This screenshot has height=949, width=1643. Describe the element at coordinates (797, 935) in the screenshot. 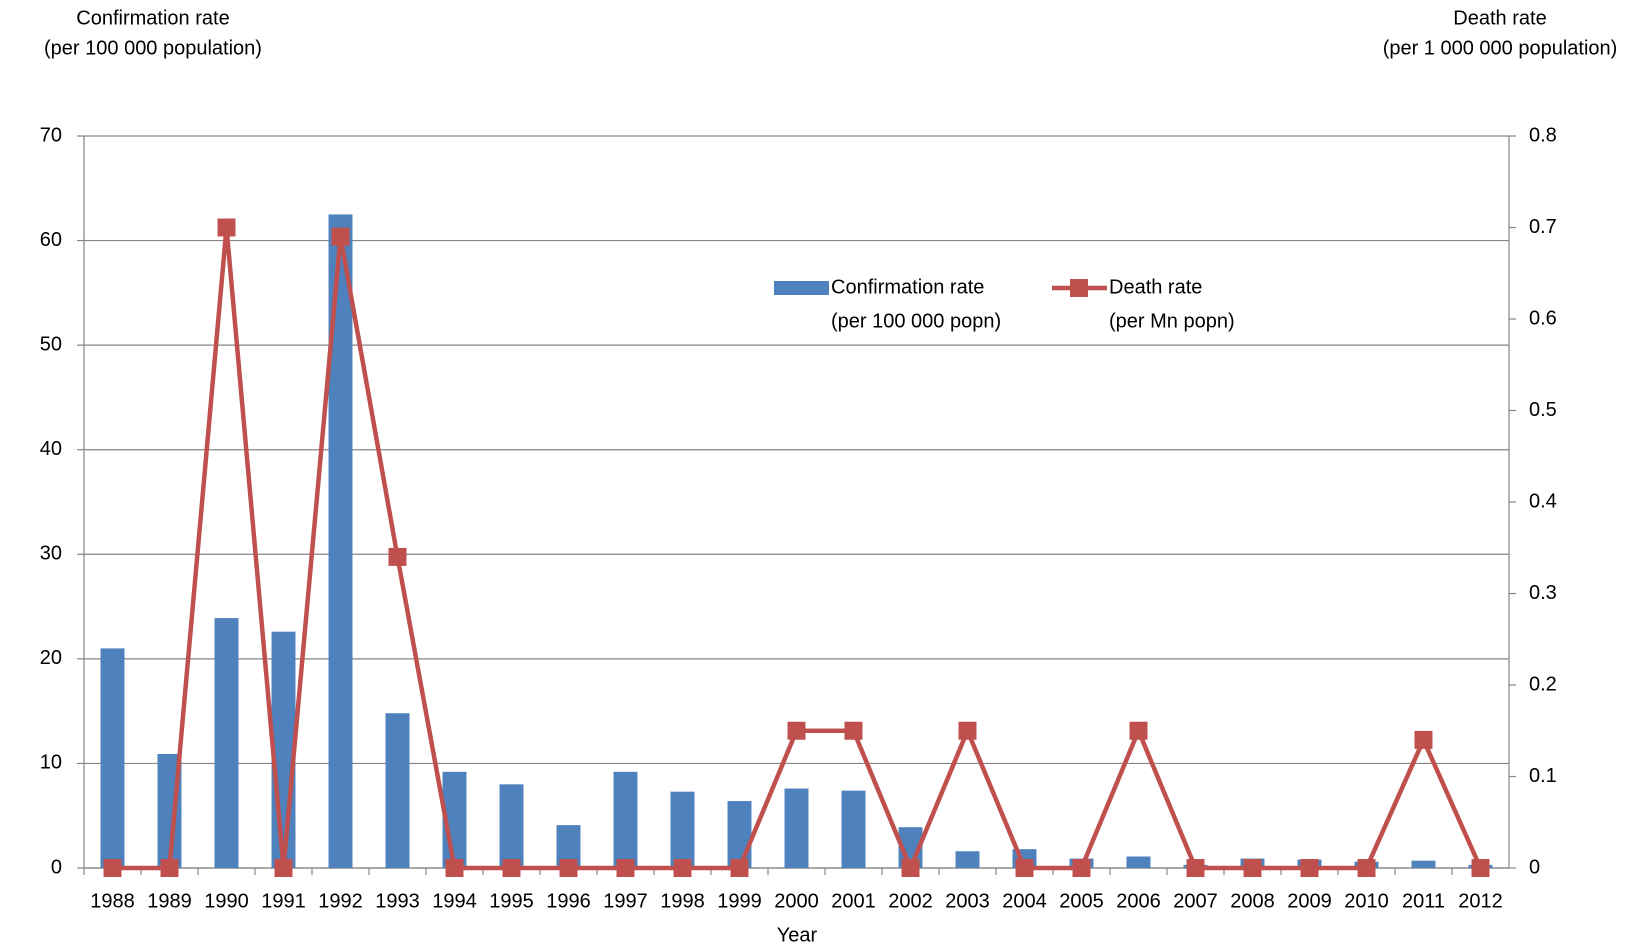

I see `x-axis-title: Year` at that location.